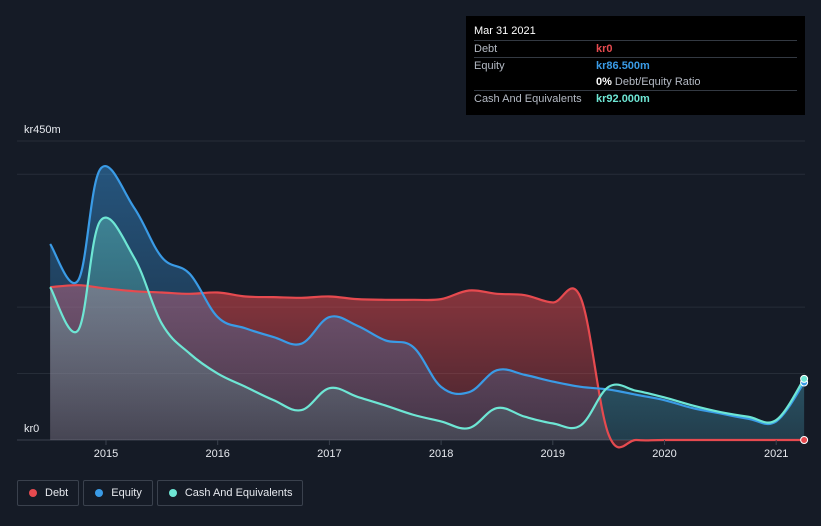 The height and width of the screenshot is (526, 821). I want to click on tooltip-value: kr86.500m, so click(623, 66).